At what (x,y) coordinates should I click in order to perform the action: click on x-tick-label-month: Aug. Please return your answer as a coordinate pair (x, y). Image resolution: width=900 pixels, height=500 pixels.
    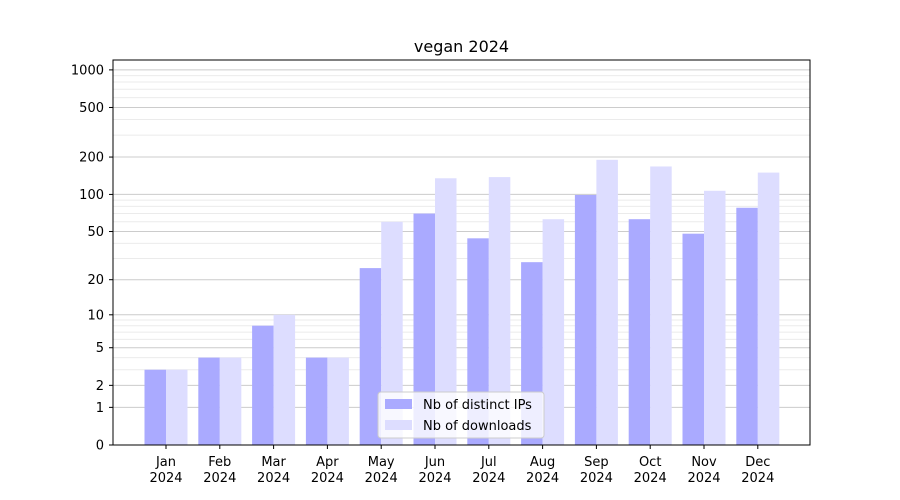
    Looking at the image, I should click on (542, 462).